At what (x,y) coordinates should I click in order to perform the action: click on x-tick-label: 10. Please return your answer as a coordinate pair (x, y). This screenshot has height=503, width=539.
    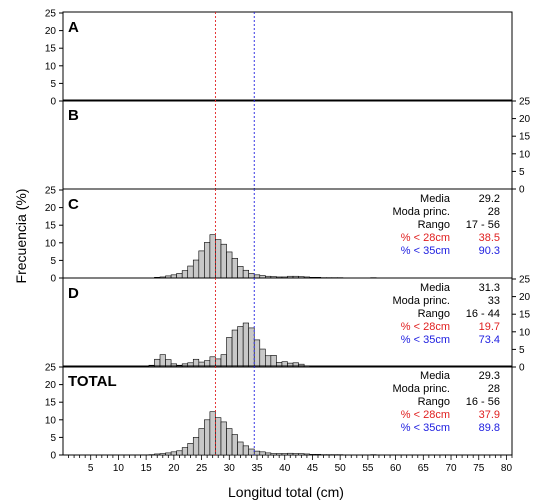
    Looking at the image, I should click on (119, 468).